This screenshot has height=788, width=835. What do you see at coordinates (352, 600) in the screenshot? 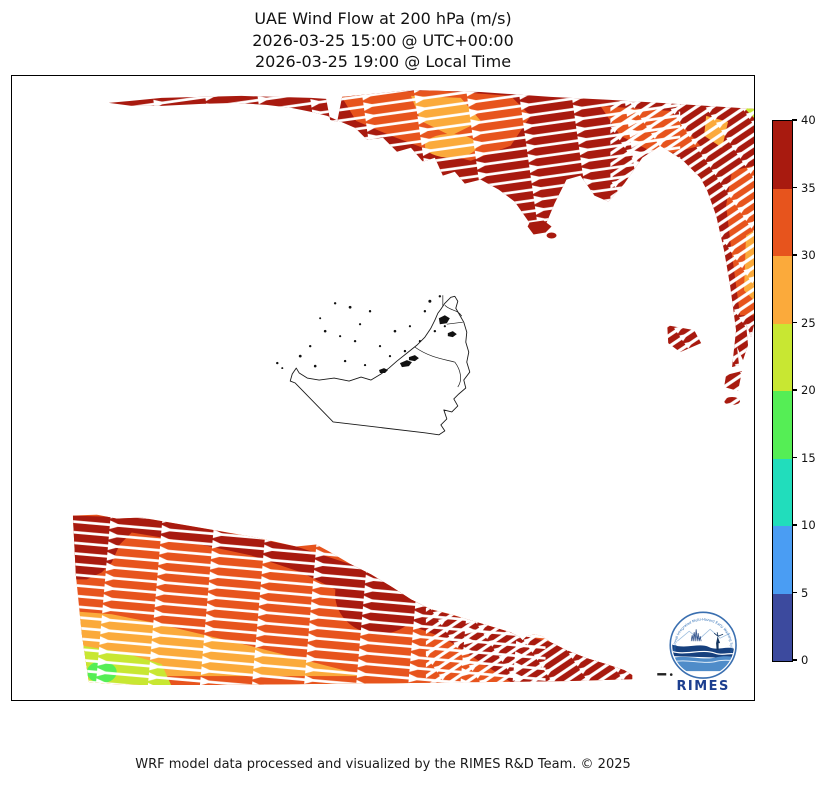
I see `wind-region-south` at bounding box center [352, 600].